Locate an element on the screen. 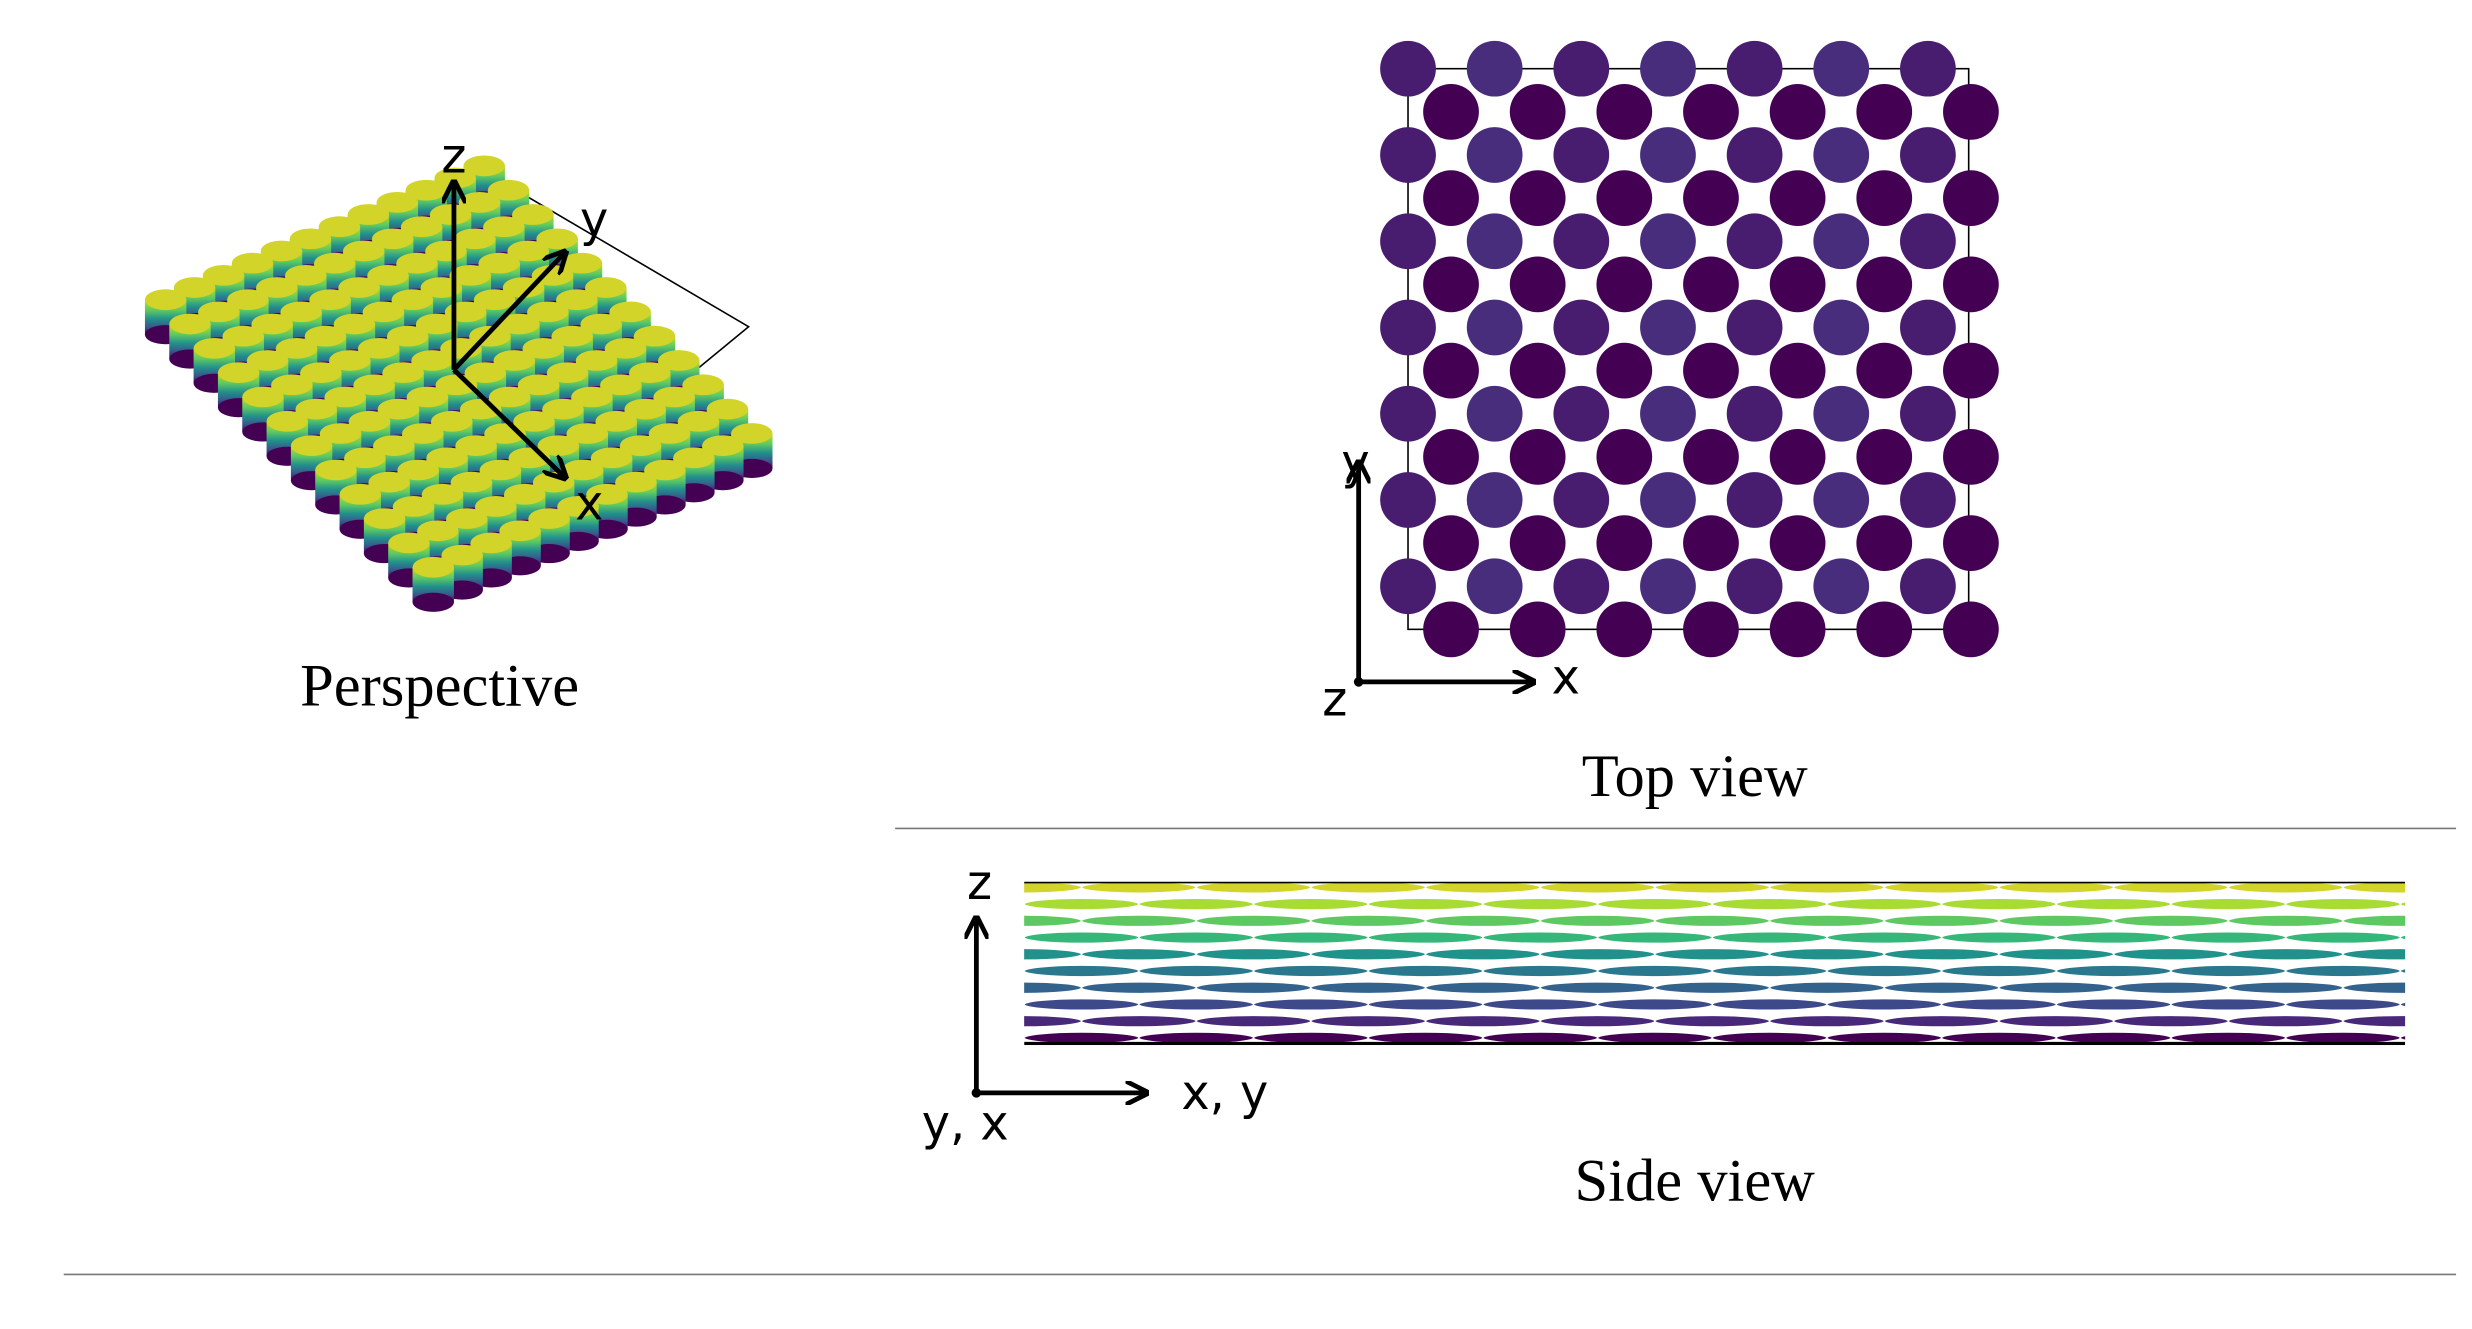  axis-label: y, x is located at coordinates (965, 1123).